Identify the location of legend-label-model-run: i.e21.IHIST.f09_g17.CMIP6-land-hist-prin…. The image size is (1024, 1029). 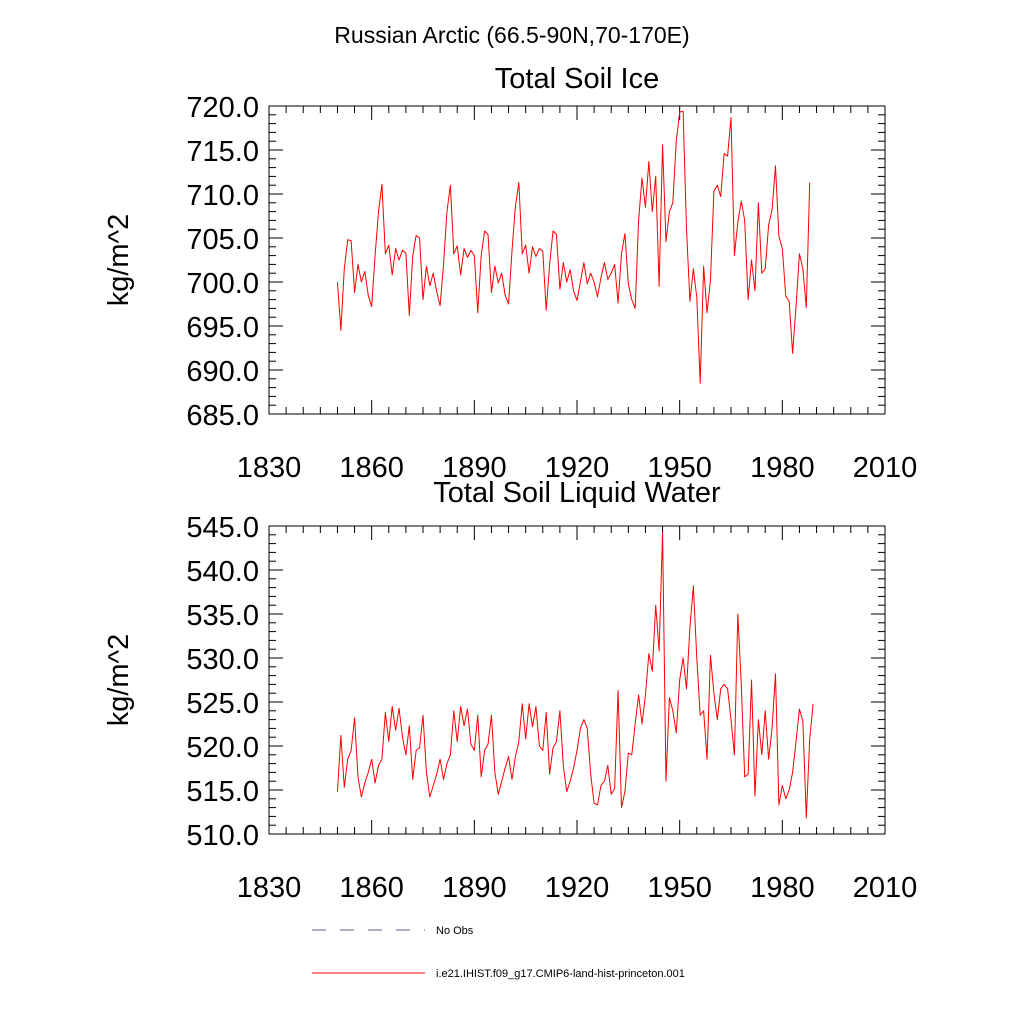
(560, 974).